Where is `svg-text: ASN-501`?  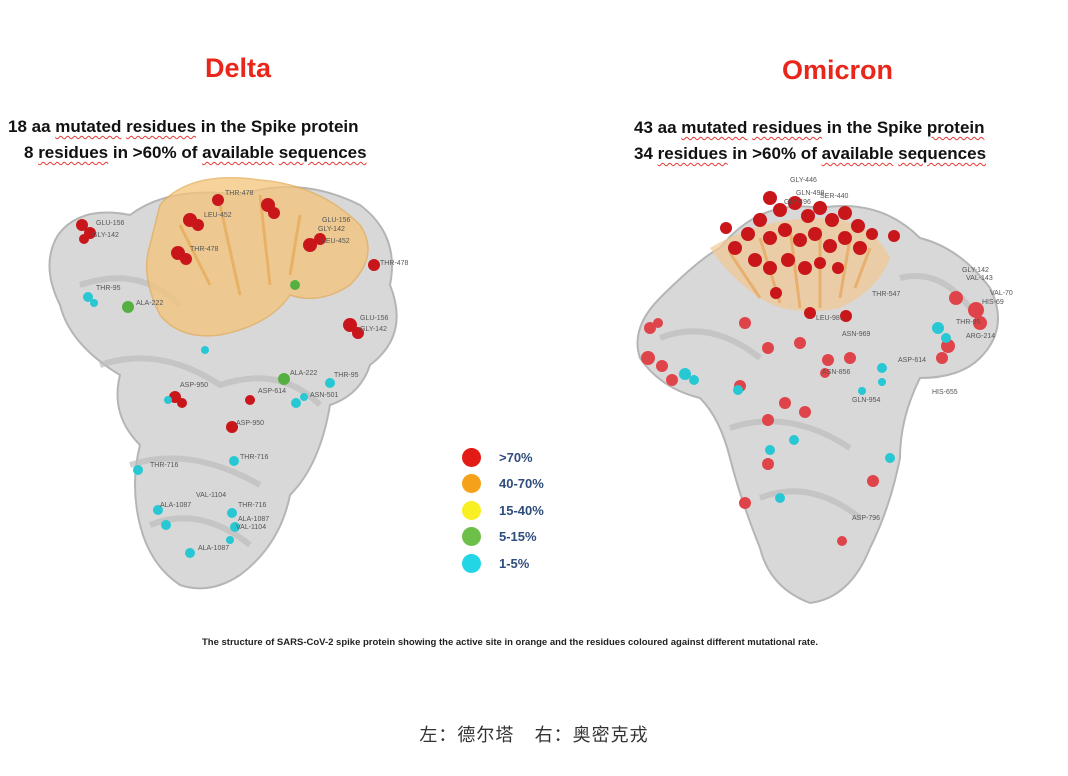
svg-text: ASN-501 is located at coordinates (324, 395).